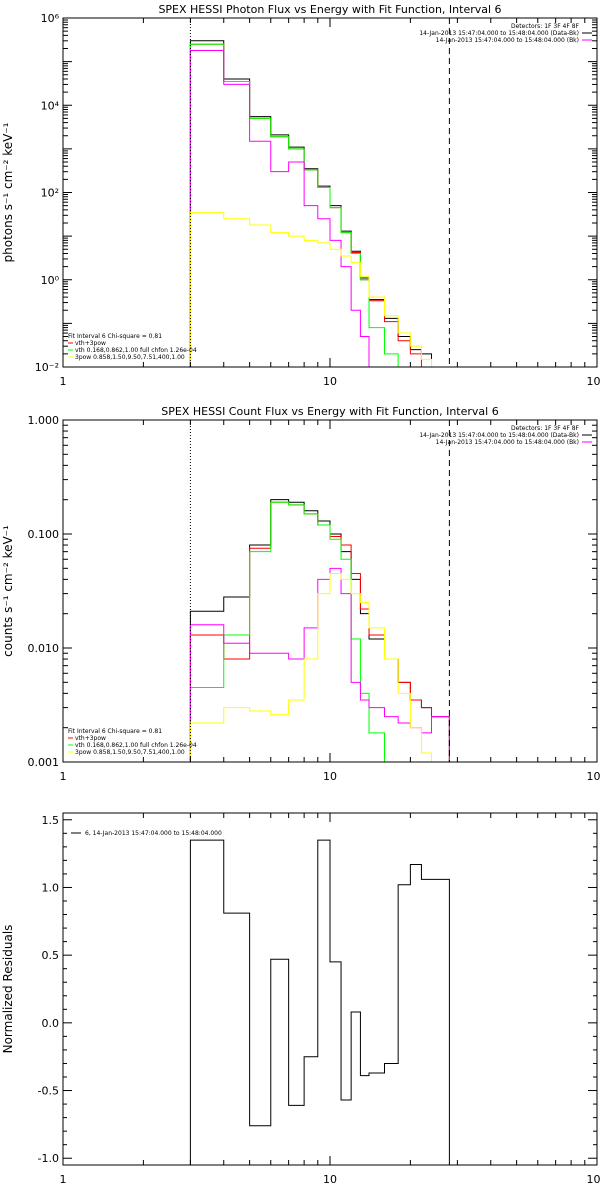  Describe the element at coordinates (51, 887) in the screenshot. I see `y-tick-label: 1.0` at that location.